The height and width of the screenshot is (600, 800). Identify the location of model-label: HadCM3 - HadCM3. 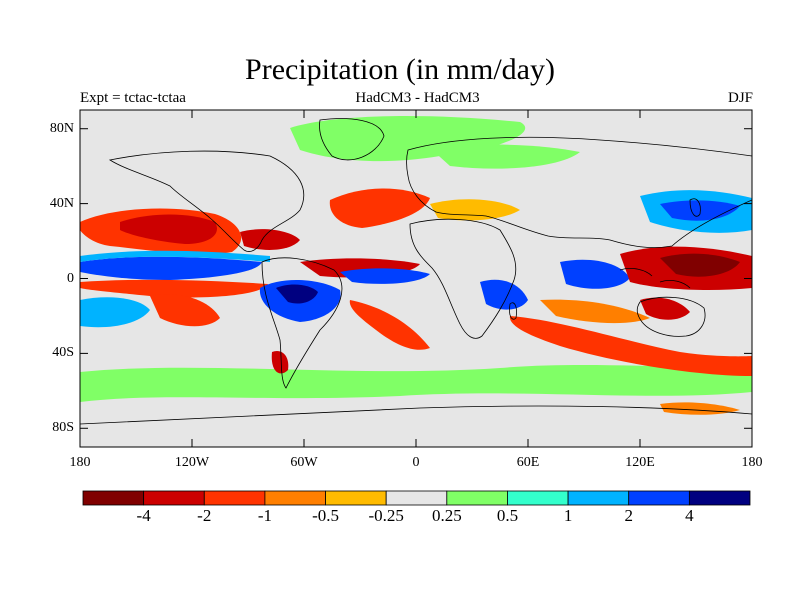
(417, 98).